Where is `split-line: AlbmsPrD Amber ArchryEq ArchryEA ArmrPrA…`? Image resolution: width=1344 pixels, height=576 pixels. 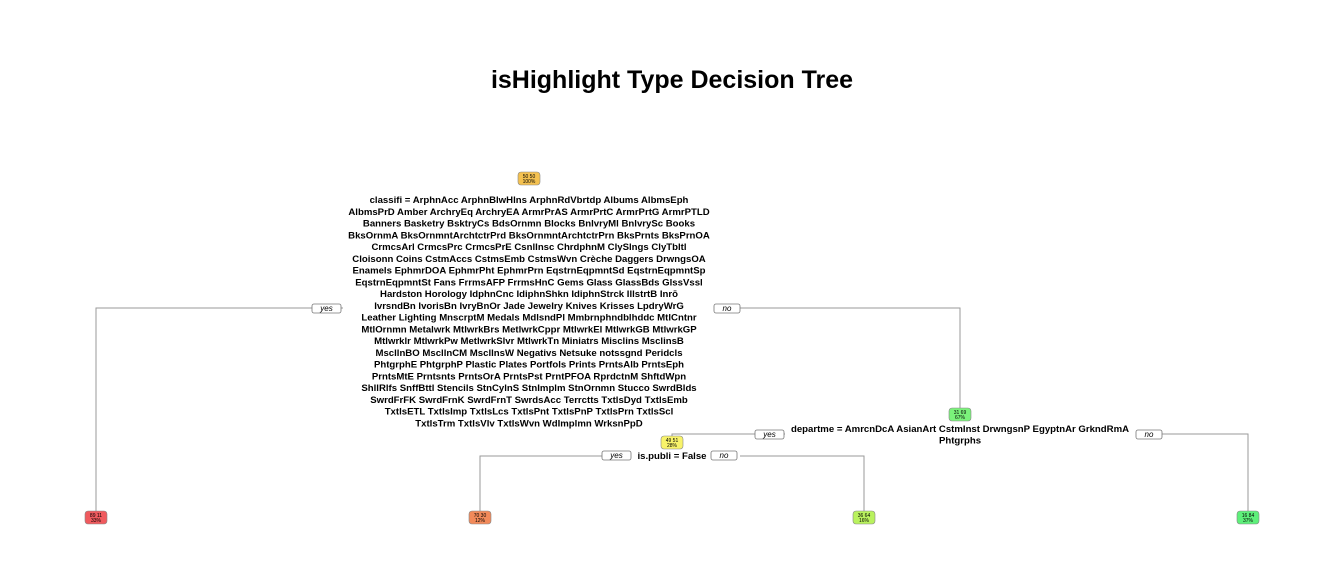 split-line: AlbmsPrD Amber ArchryEq ArchryEA ArmrPrA… is located at coordinates (528, 212).